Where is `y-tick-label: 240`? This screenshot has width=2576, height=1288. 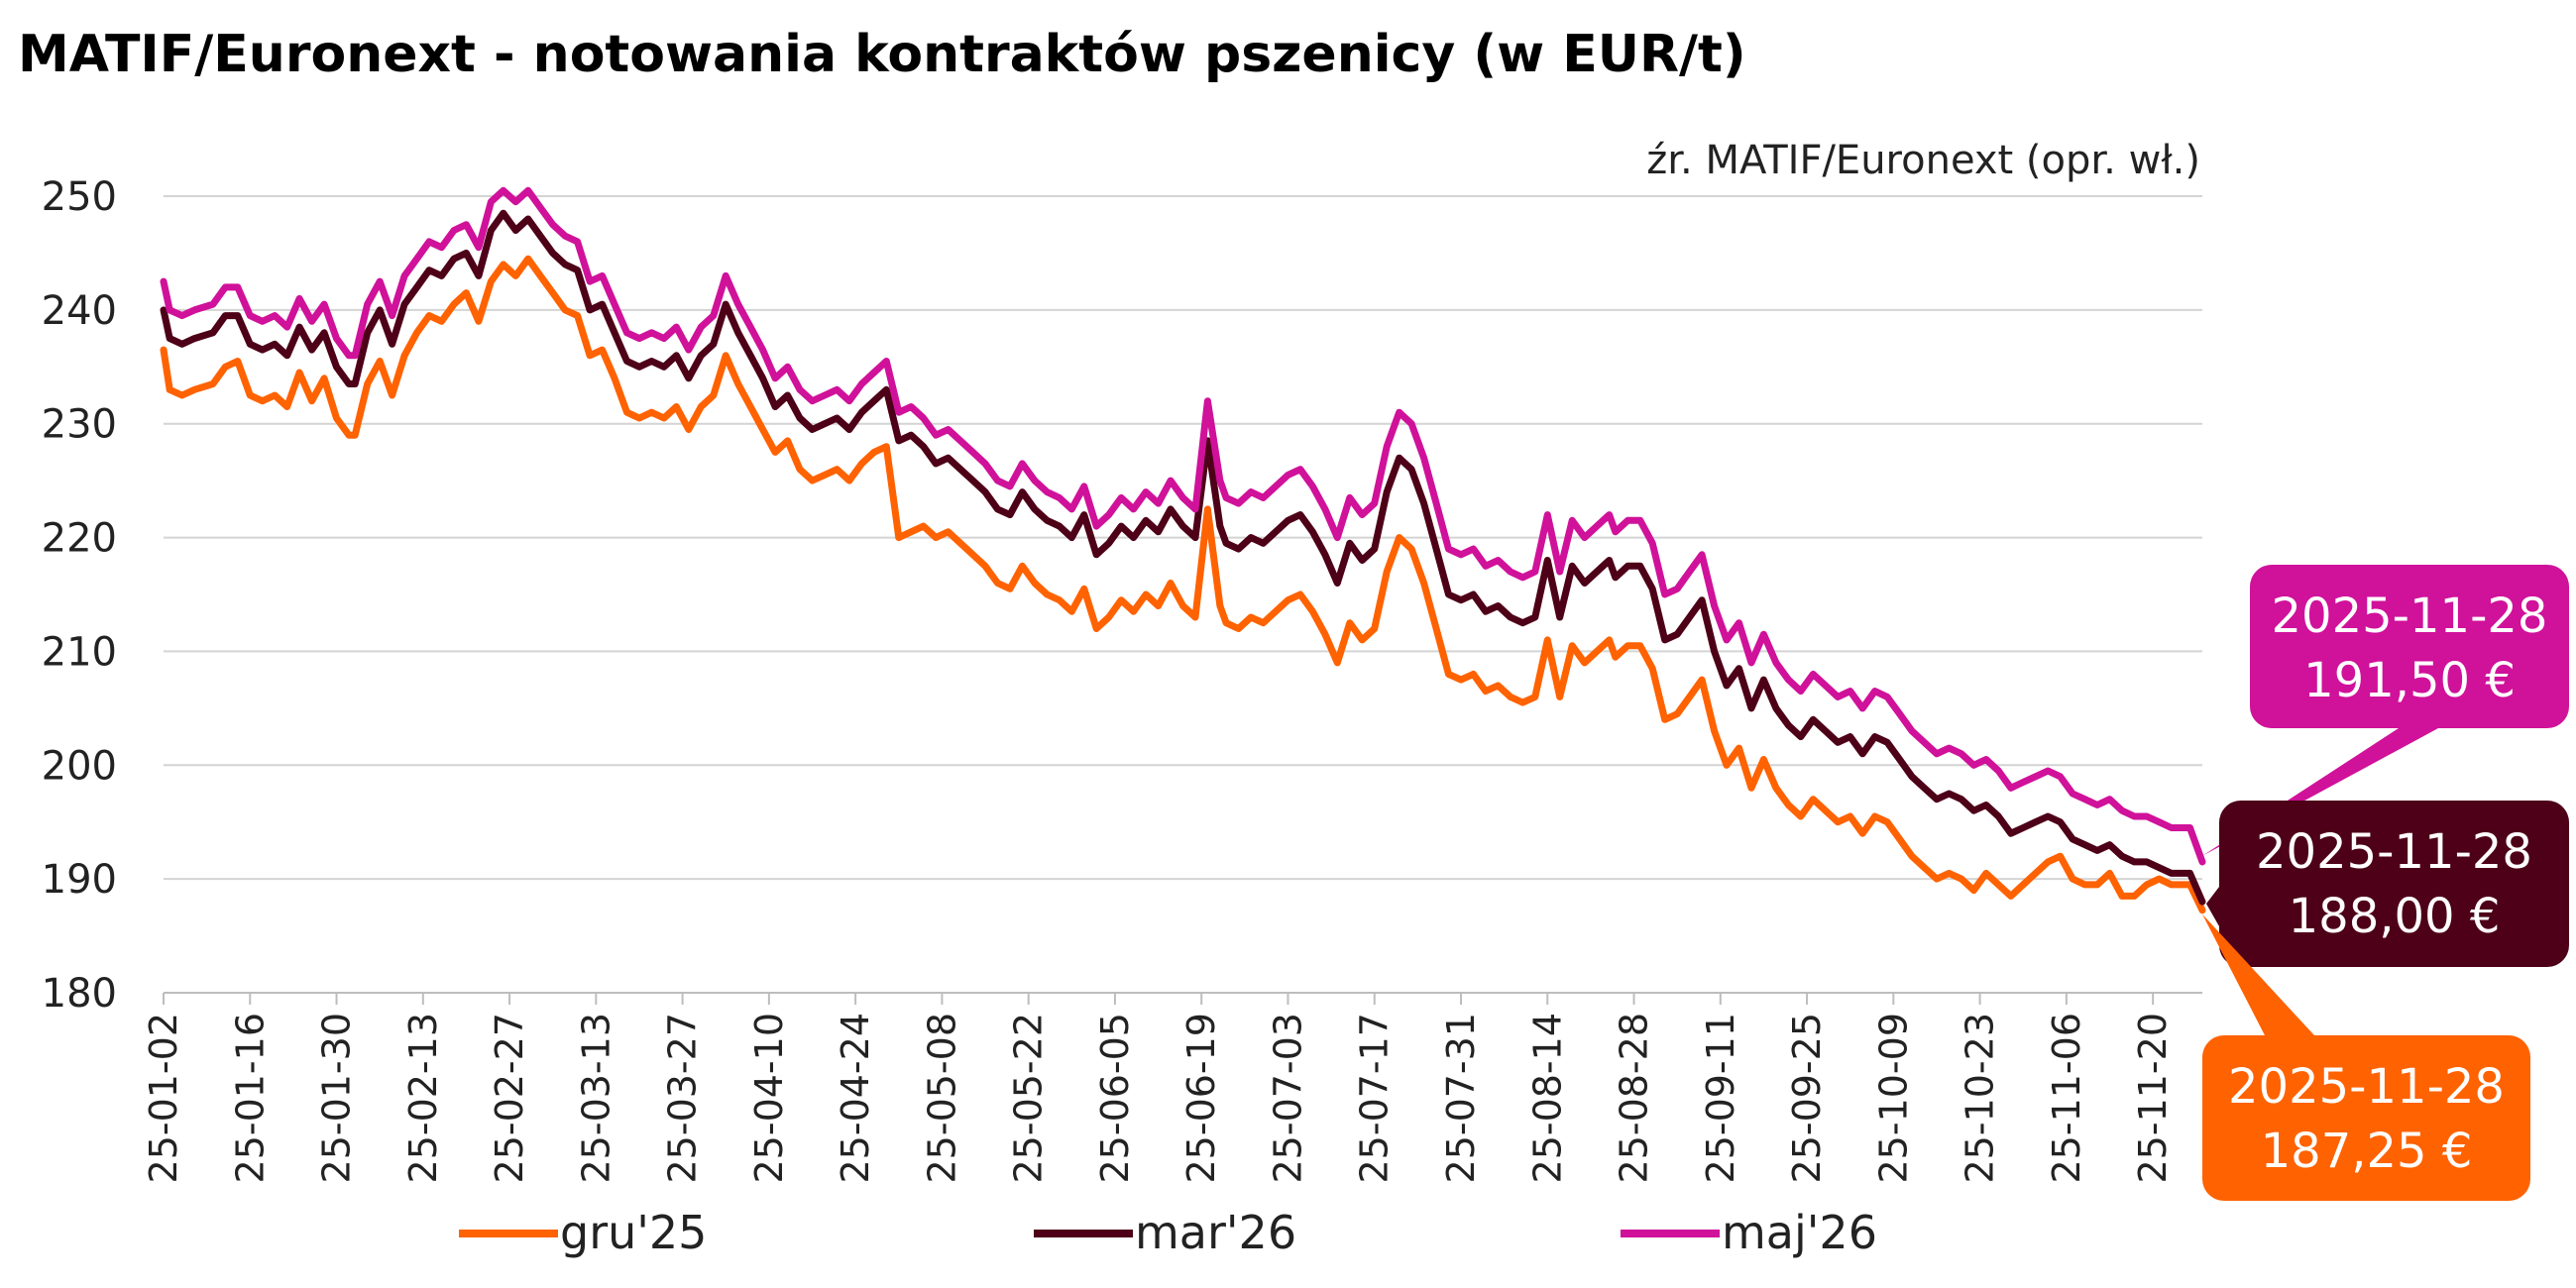
y-tick-label: 240 is located at coordinates (79, 311).